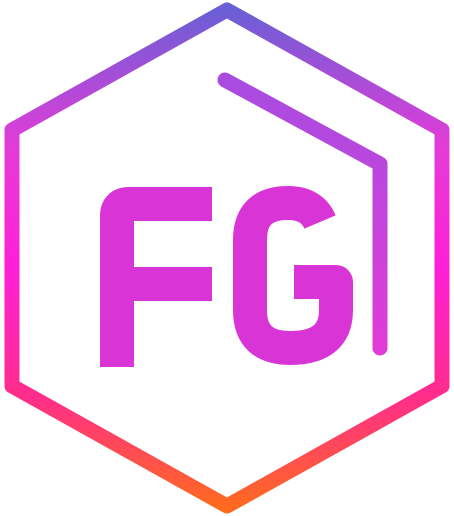 Image resolution: width=454 pixels, height=516 pixels. I want to click on letter-f, so click(156, 277).